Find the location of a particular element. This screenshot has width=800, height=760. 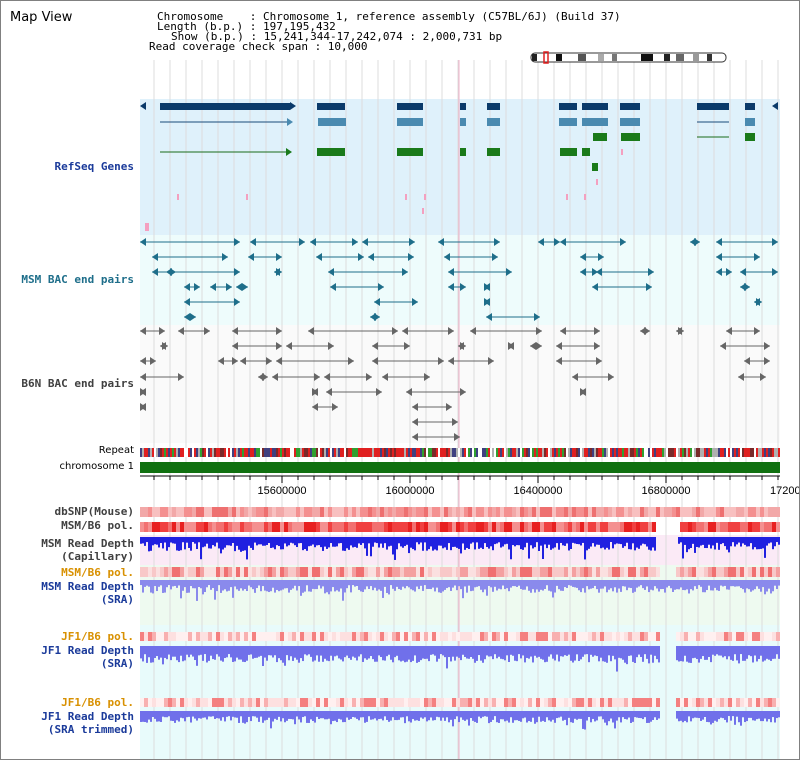

jf1-depth-track is located at coordinates (460, 659).